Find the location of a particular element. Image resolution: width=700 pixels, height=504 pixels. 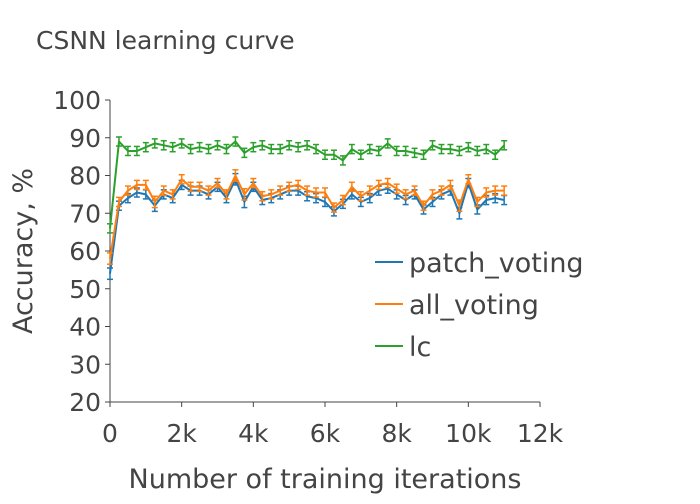

legend-label-all_voting: all_voting is located at coordinates (474, 305).